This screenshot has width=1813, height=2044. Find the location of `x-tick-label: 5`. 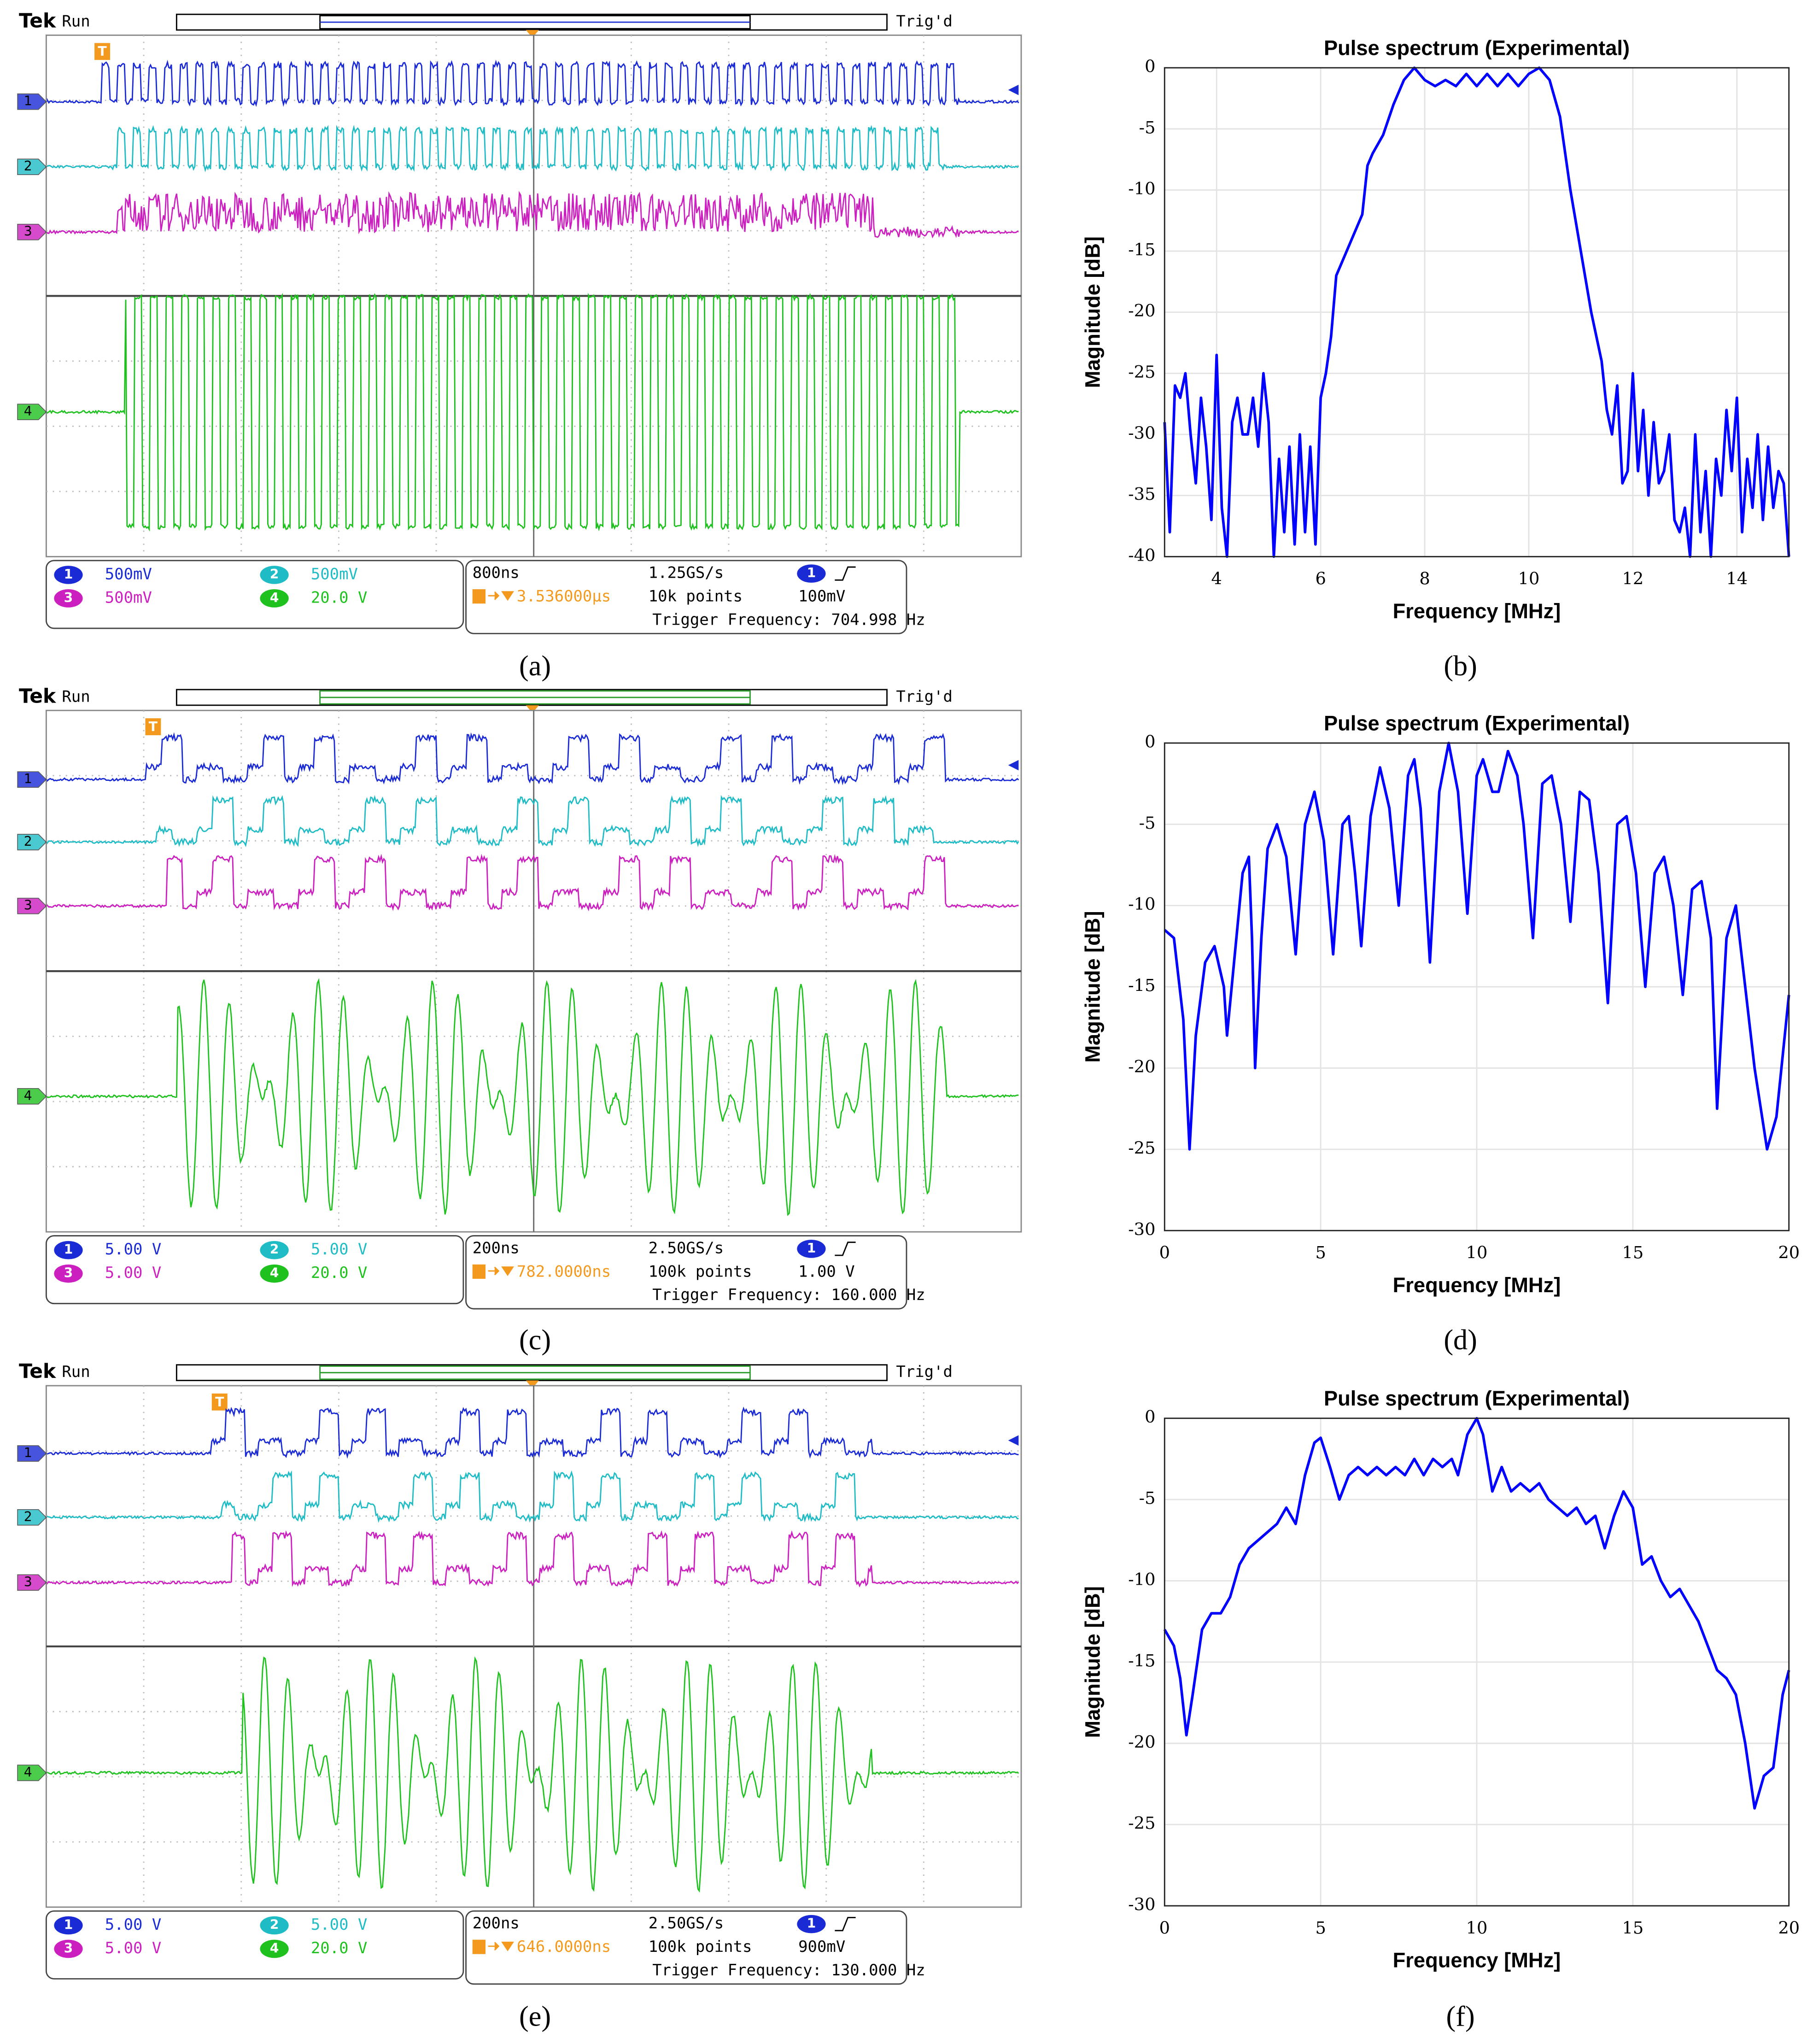

x-tick-label: 5 is located at coordinates (1321, 1253).